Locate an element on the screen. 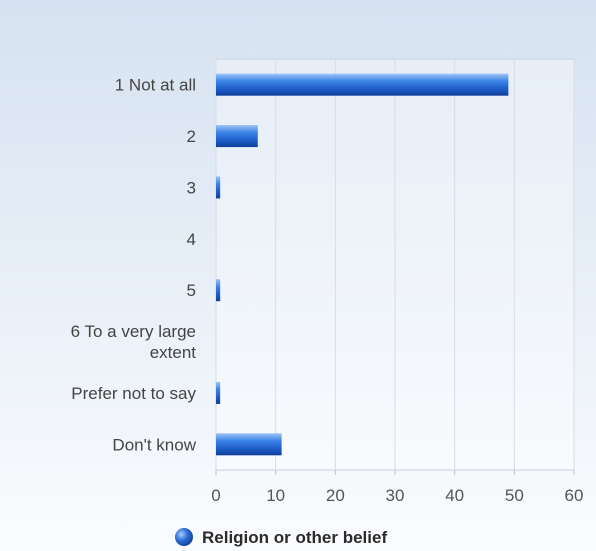 This screenshot has height=551, width=596. legend: Religion or other belief is located at coordinates (281, 537).